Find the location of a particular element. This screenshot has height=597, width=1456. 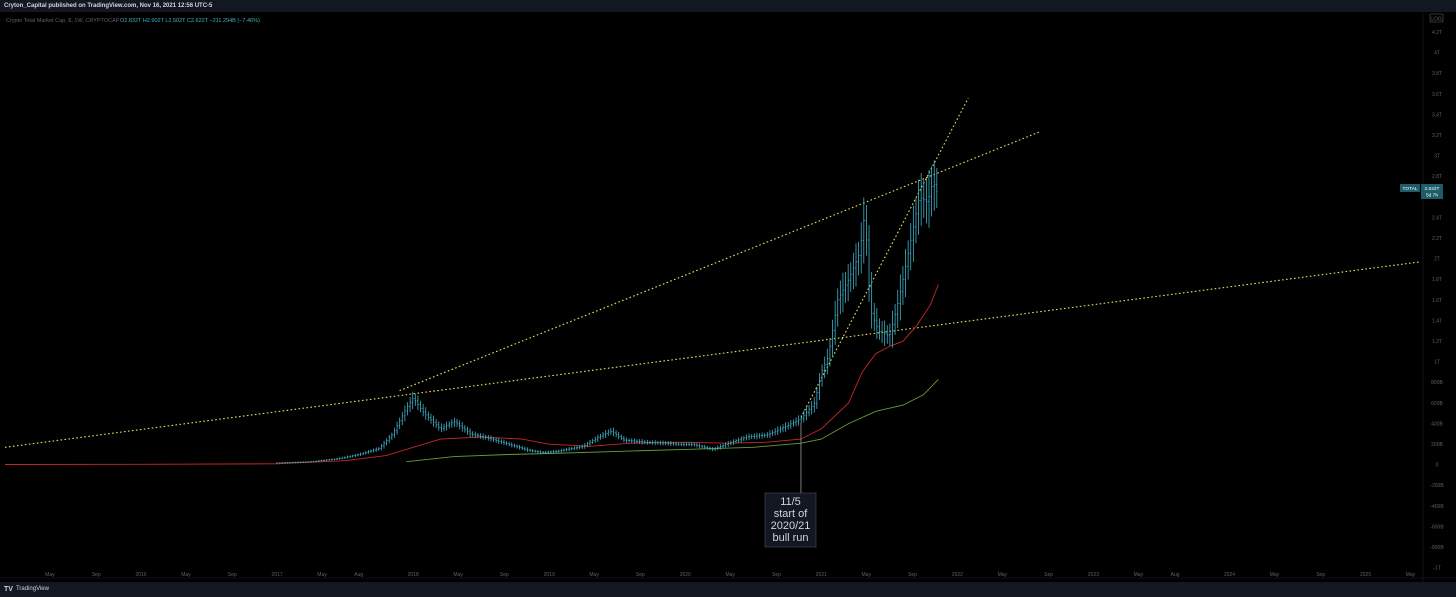

x-tick-label: 2020 is located at coordinates (685, 575).